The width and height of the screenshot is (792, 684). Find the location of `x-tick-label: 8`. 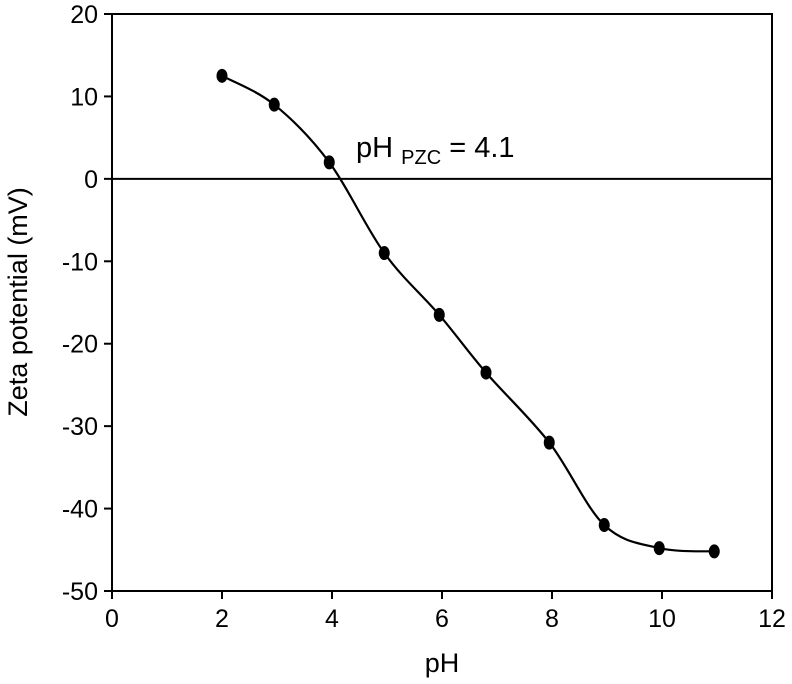

x-tick-label: 8 is located at coordinates (552, 619).